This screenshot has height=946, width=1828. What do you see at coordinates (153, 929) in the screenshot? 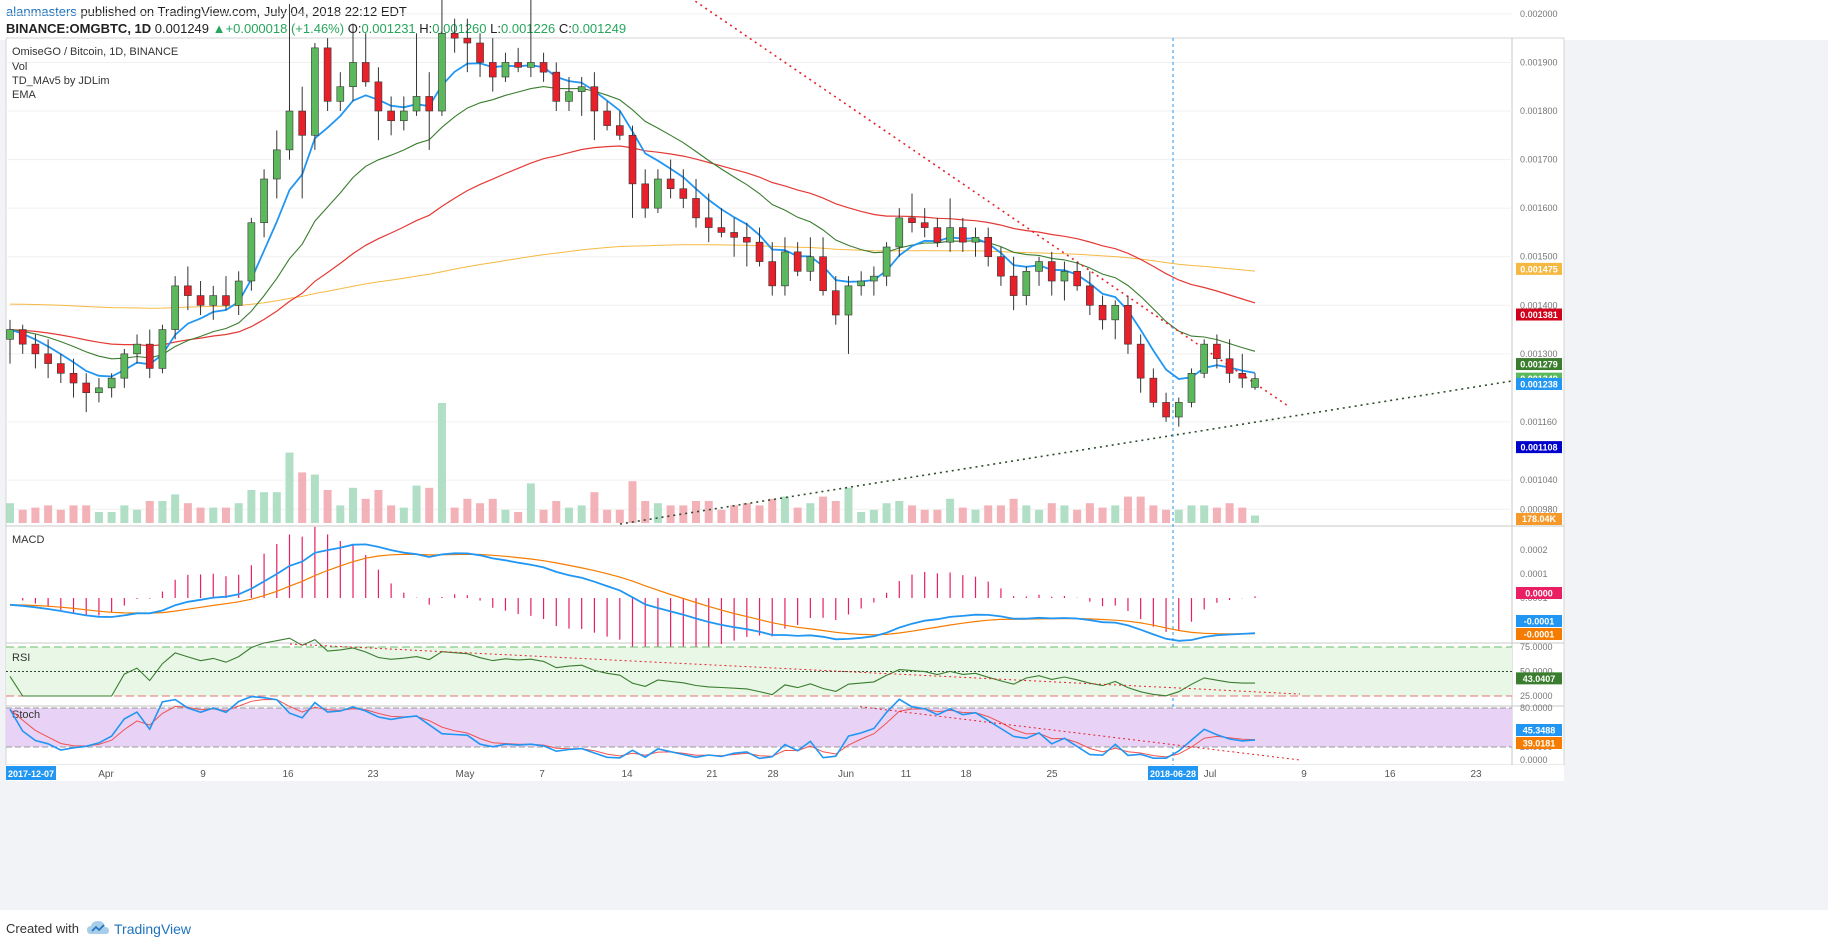
I see `tradingview-brand: TradingView` at bounding box center [153, 929].